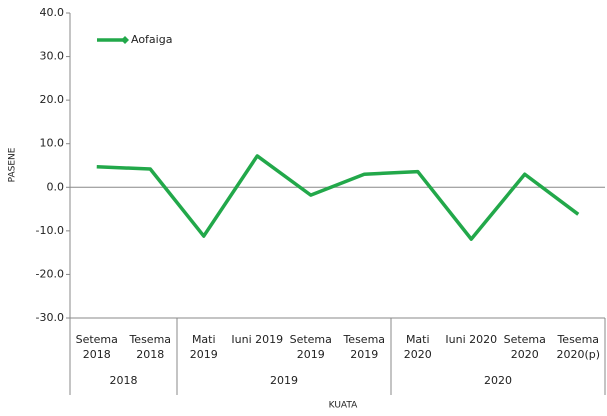 The height and width of the screenshot is (416, 607). Describe the element at coordinates (149, 347) in the screenshot. I see `x-tick-label: Tesema 2018` at that location.